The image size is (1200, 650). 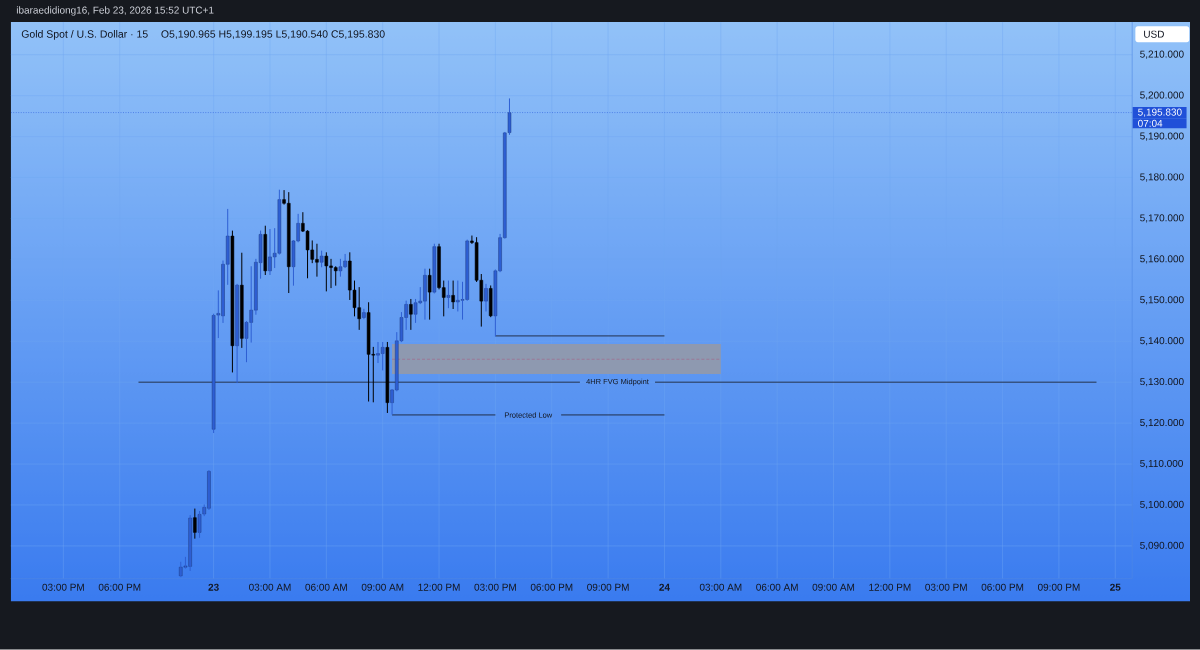 What do you see at coordinates (1154, 34) in the screenshot?
I see `y-axis-title: USD` at bounding box center [1154, 34].